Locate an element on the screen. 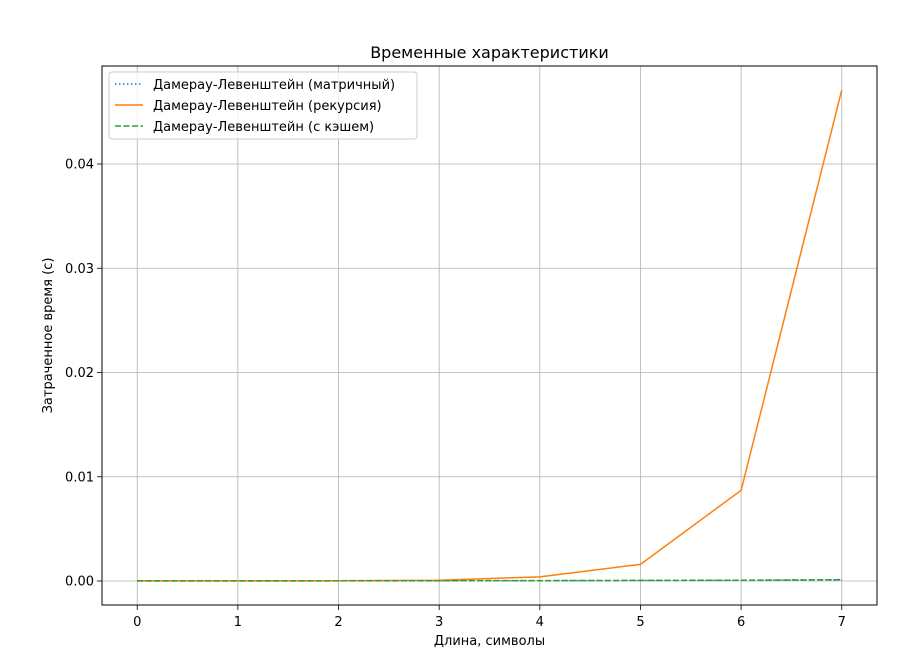  x-tick-label: 2 is located at coordinates (338, 622).